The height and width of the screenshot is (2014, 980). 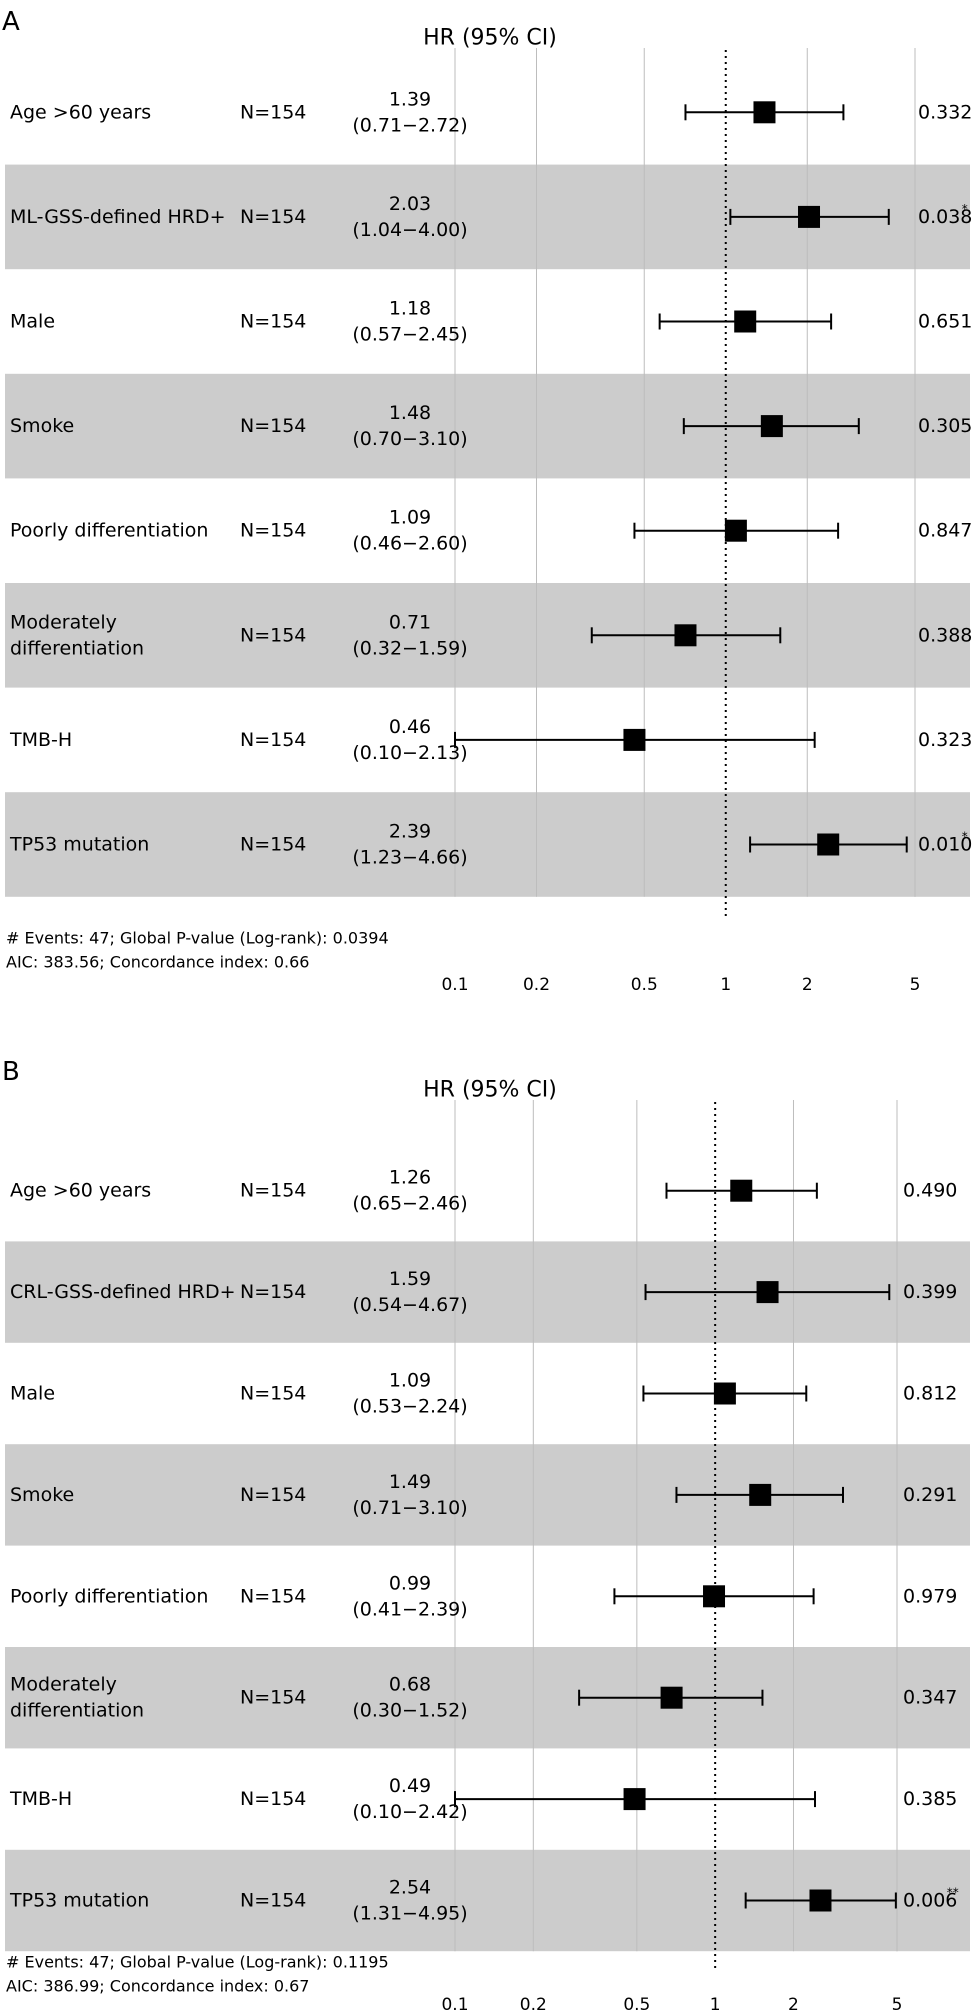 I want to click on column-header: HR (95% CI), so click(x=490, y=1090).